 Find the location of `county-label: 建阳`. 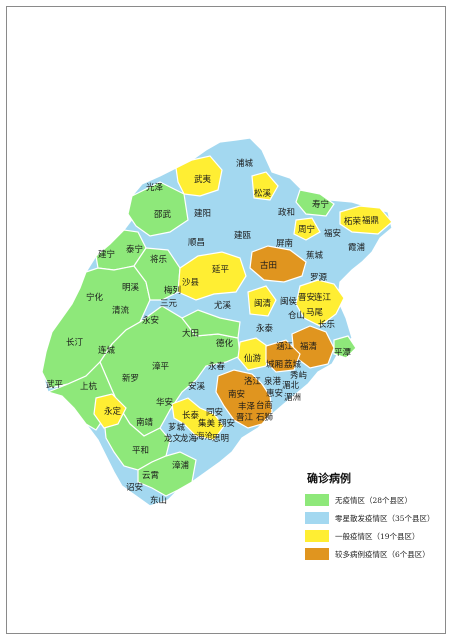

county-label: 建阳 is located at coordinates (202, 213).